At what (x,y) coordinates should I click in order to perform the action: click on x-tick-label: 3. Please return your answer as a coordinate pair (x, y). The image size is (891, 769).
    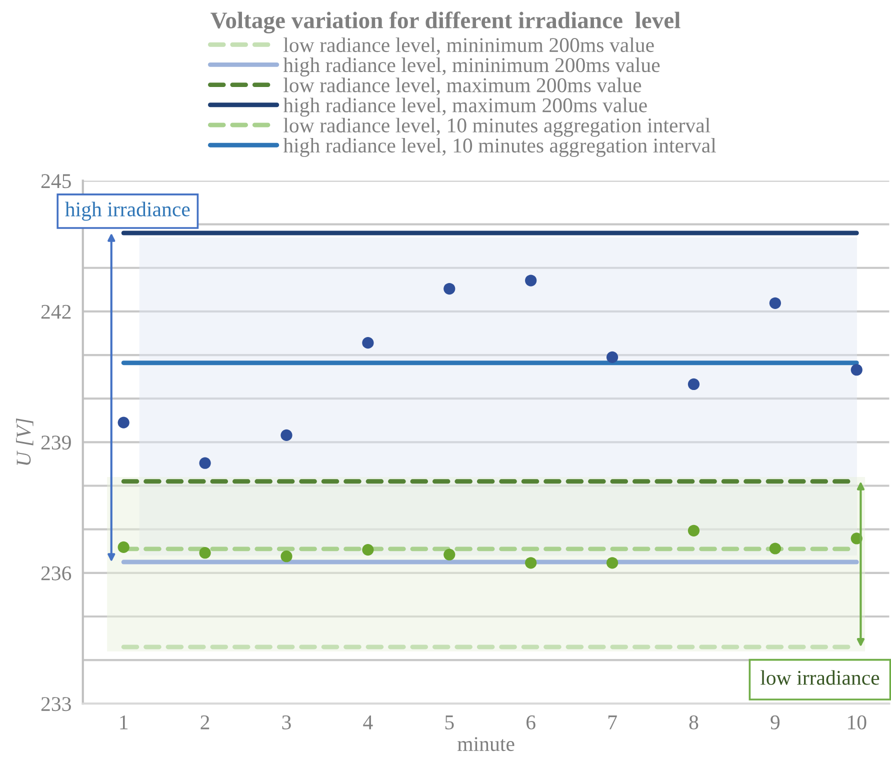
    Looking at the image, I should click on (286, 722).